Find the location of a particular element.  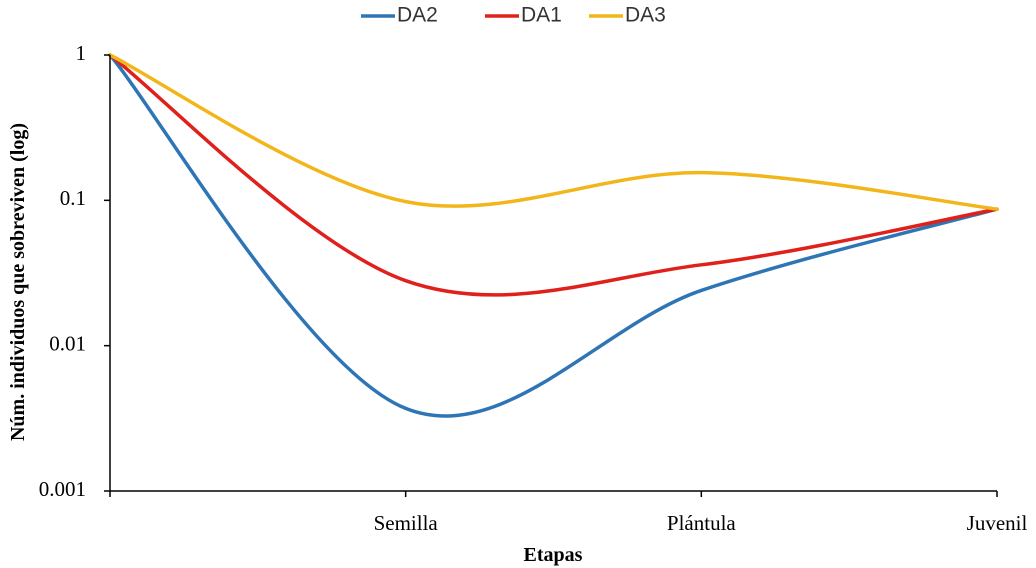

y-tick-label: 0.1 is located at coordinates (73, 198).